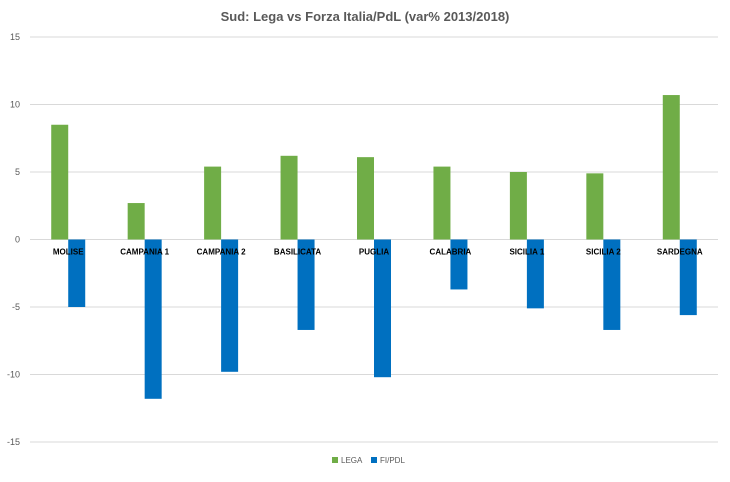 The width and height of the screenshot is (730, 482). Describe the element at coordinates (368, 460) in the screenshot. I see `legend: LEGA FI/PDL` at that location.